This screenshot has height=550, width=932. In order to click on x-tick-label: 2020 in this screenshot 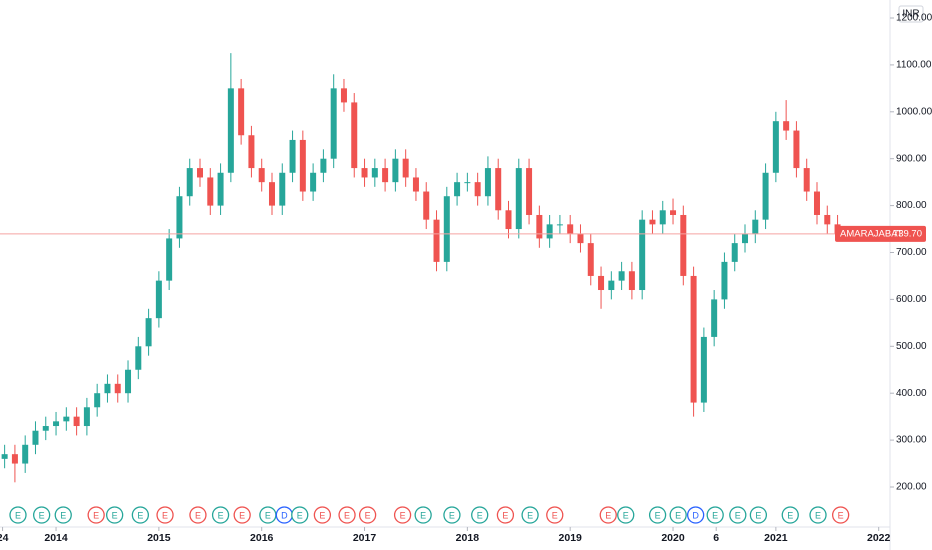, I will do `click(673, 538)`.